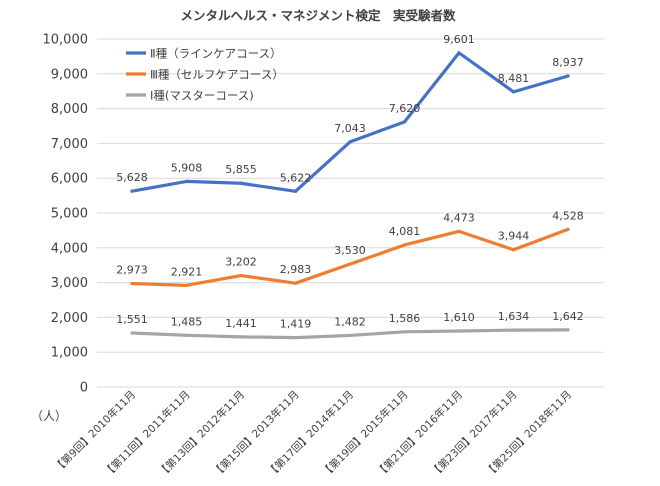 Image resolution: width=660 pixels, height=486 pixels. I want to click on data-label: 5,622, so click(296, 177).